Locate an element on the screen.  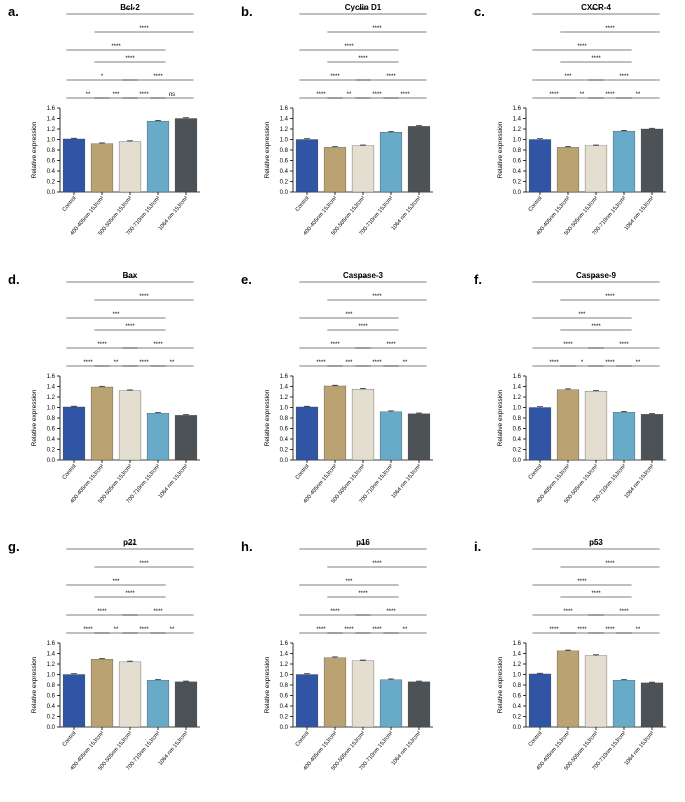
panel-letter: g. is located at coordinates (14, 546).